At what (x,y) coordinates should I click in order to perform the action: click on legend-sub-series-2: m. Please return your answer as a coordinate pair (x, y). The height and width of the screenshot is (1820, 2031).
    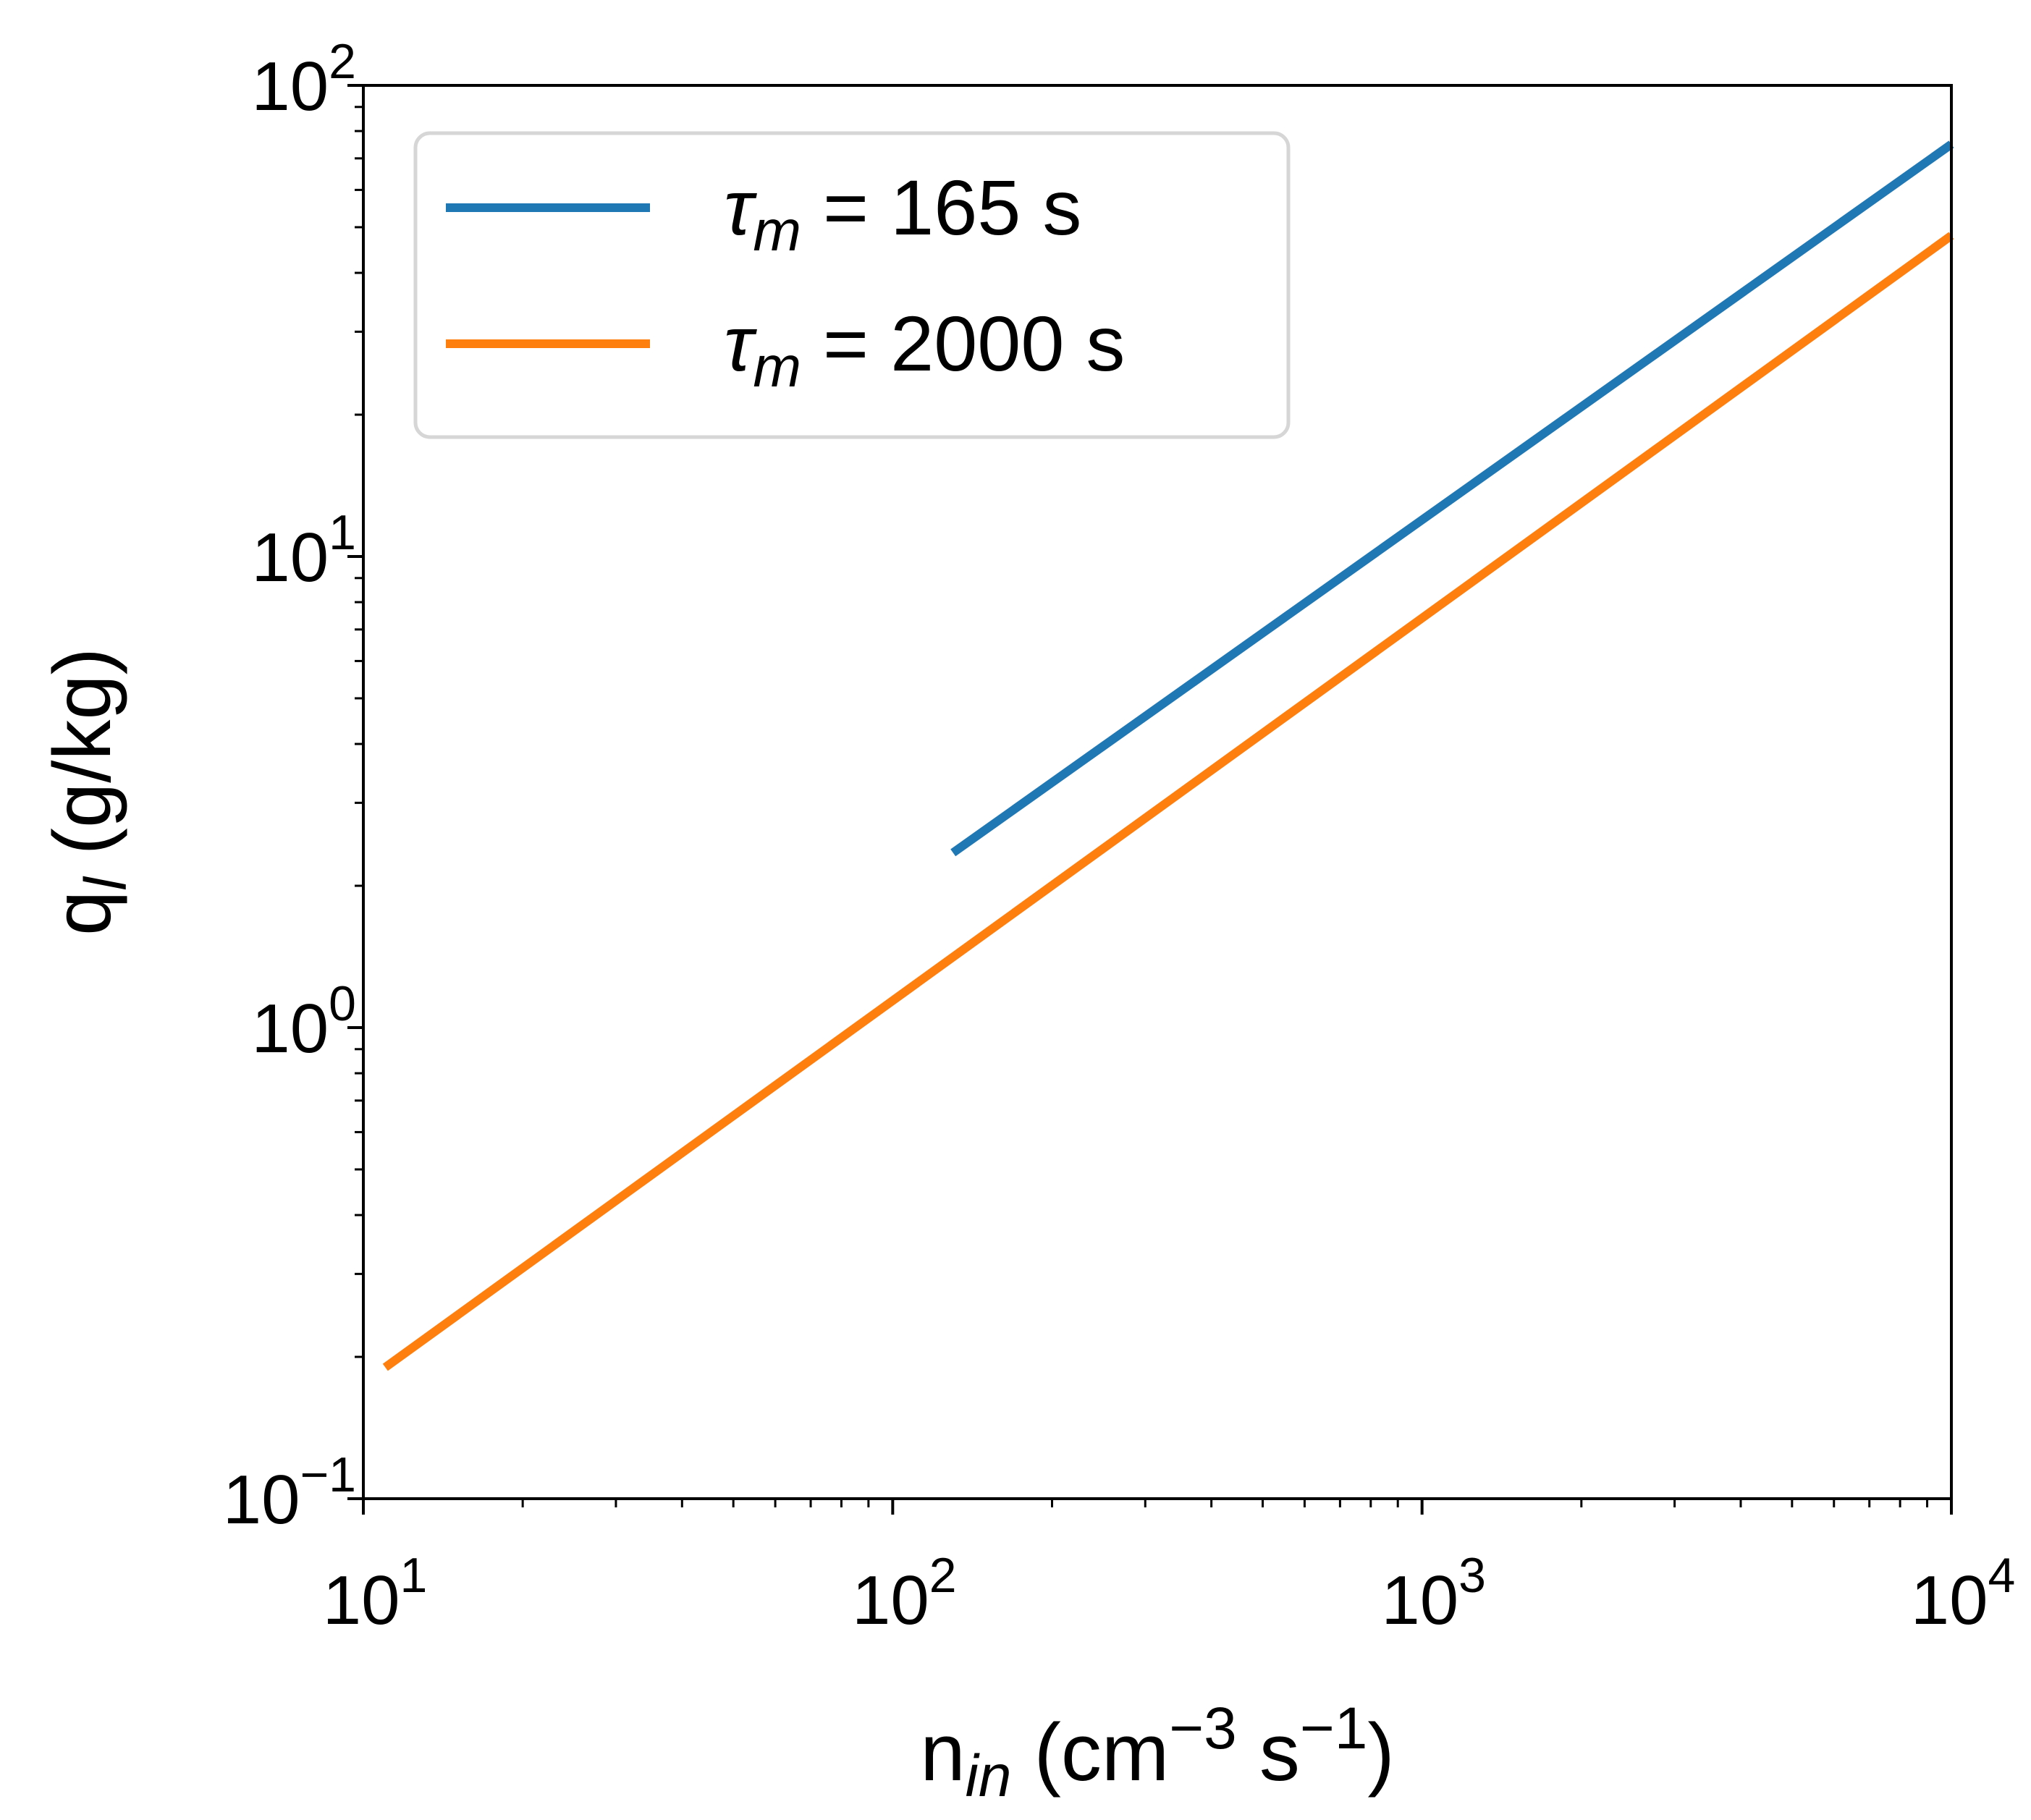
    Looking at the image, I should click on (777, 366).